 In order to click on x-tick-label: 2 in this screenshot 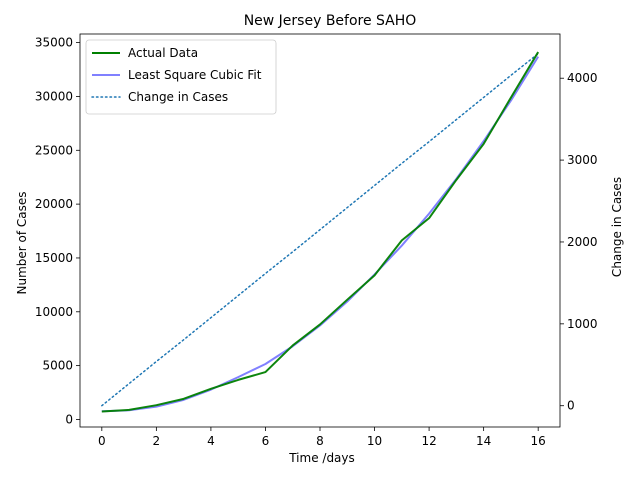, I will do `click(157, 441)`.